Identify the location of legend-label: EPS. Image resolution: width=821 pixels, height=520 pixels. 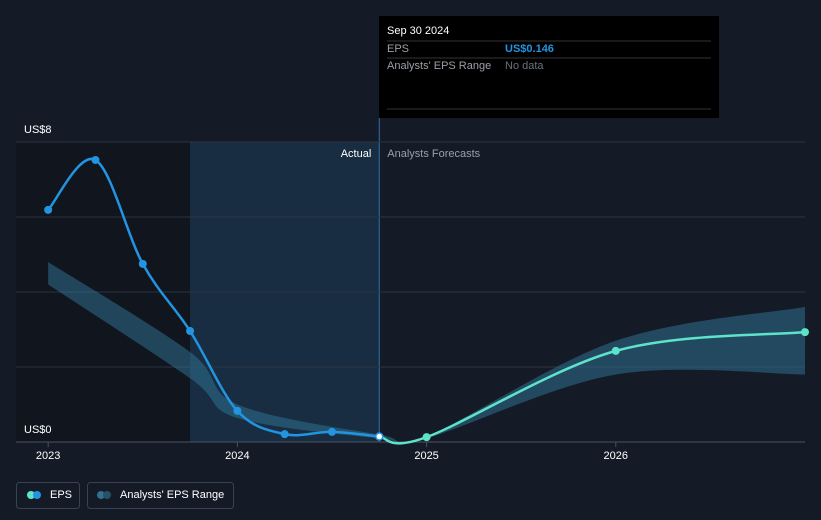
(61, 495).